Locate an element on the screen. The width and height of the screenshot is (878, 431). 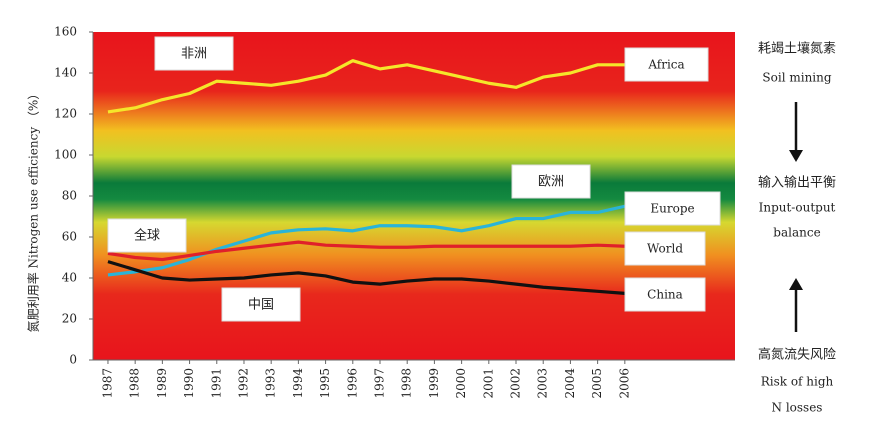
series-label-zh: 非洲 is located at coordinates (194, 54).